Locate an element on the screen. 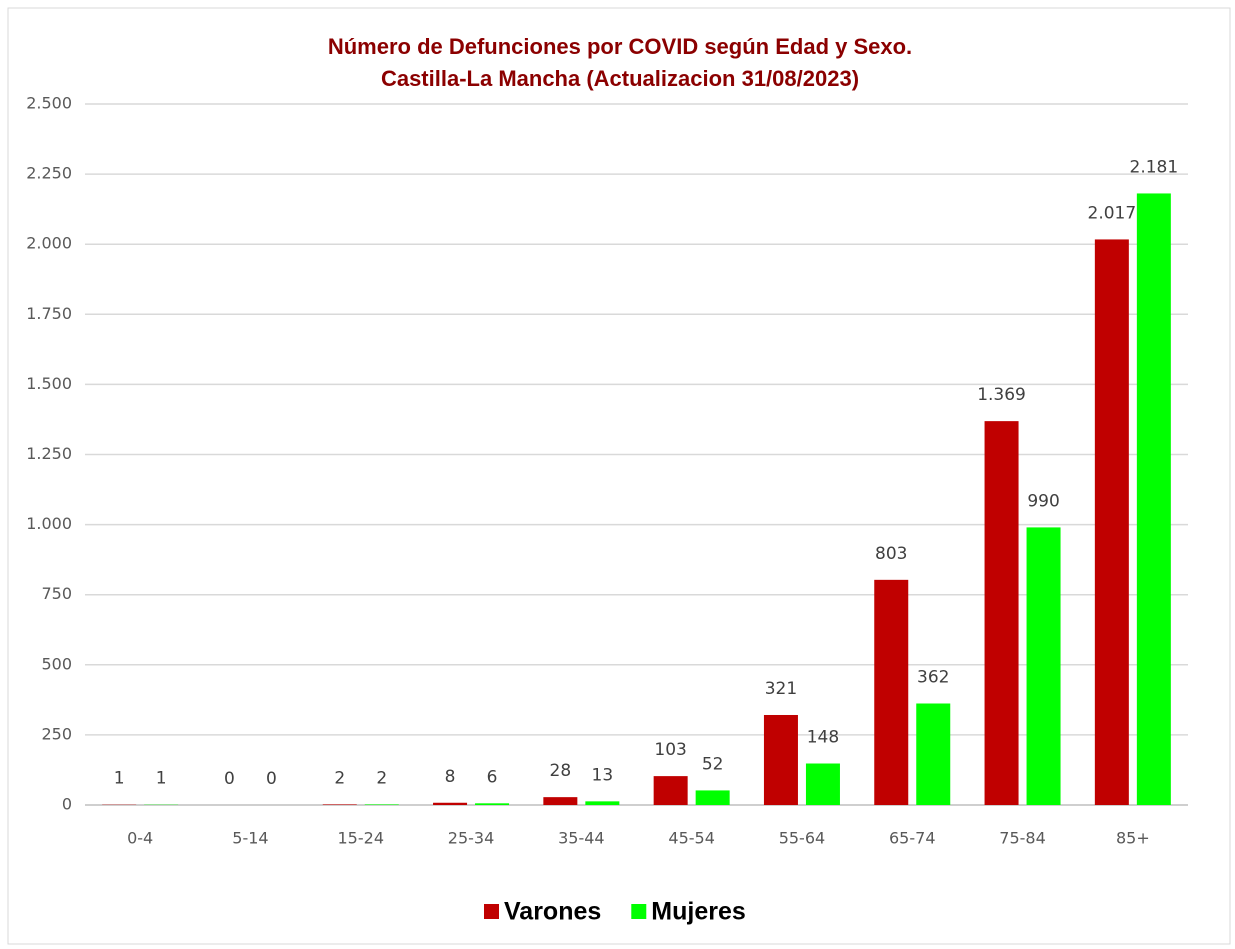  value-label: 1.369 is located at coordinates (1001, 395).